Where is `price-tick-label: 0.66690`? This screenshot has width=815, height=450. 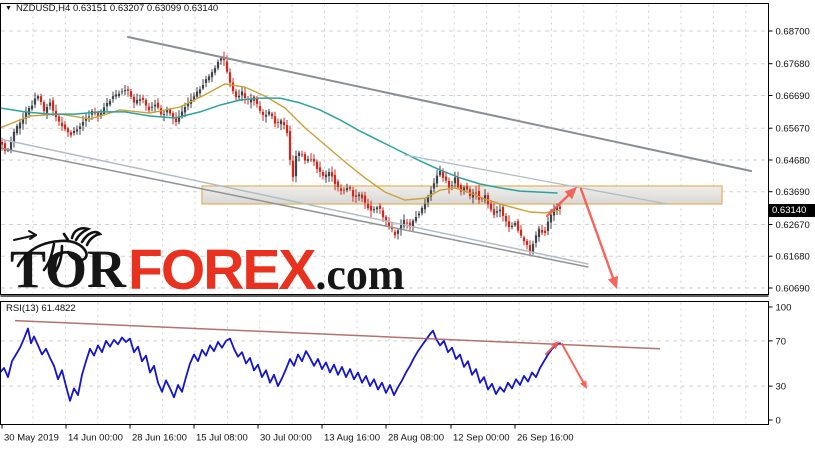 price-tick-label: 0.66690 is located at coordinates (793, 96).